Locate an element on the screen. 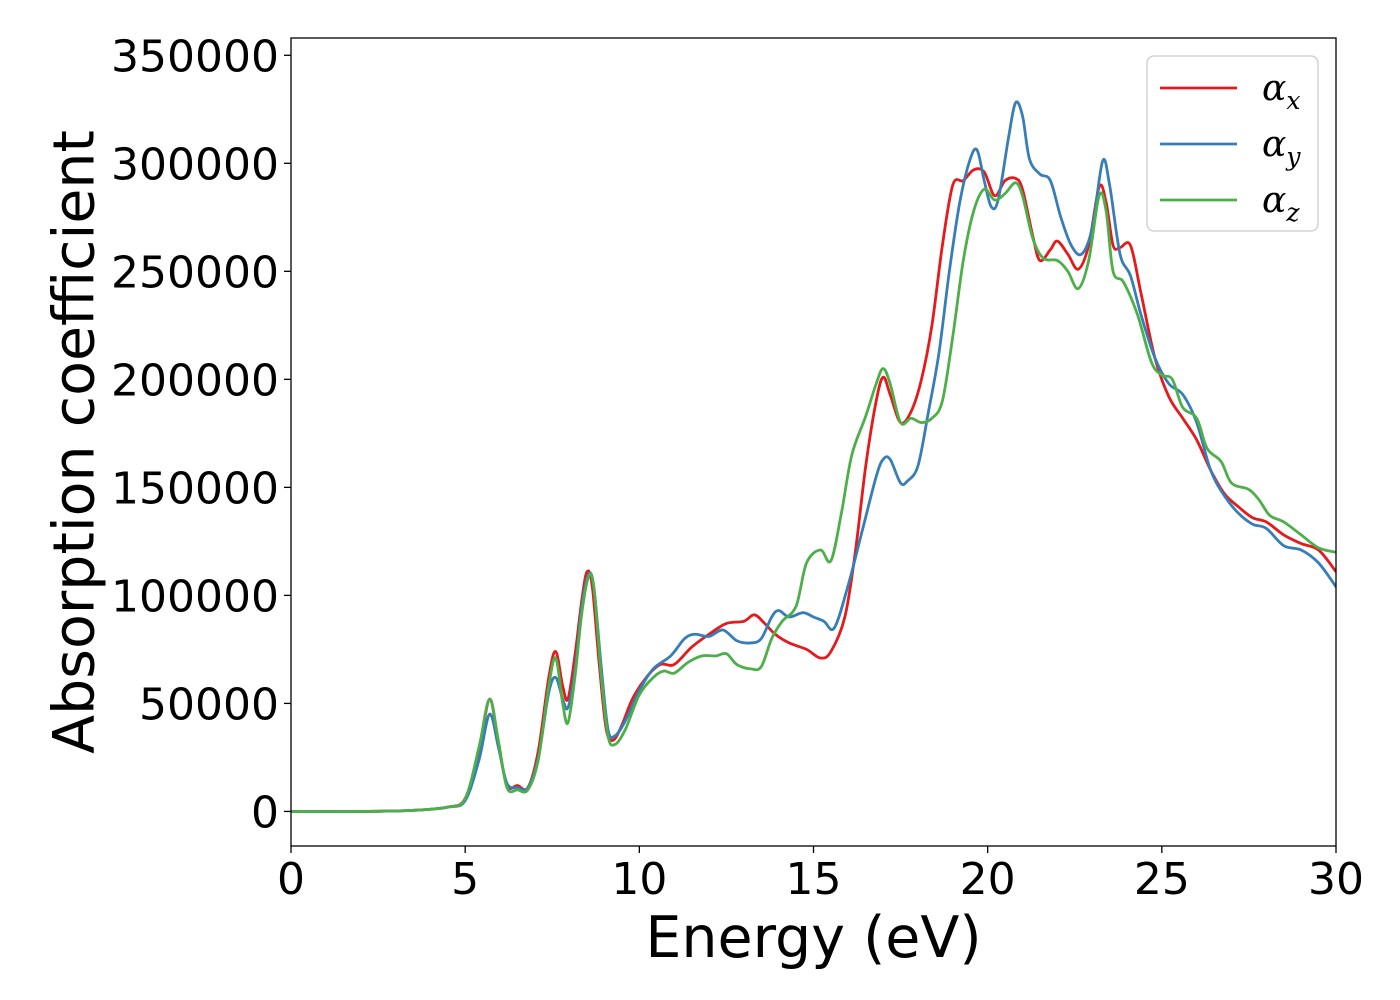 The image size is (1400, 1000). x-tick-label: 0 is located at coordinates (291, 879).